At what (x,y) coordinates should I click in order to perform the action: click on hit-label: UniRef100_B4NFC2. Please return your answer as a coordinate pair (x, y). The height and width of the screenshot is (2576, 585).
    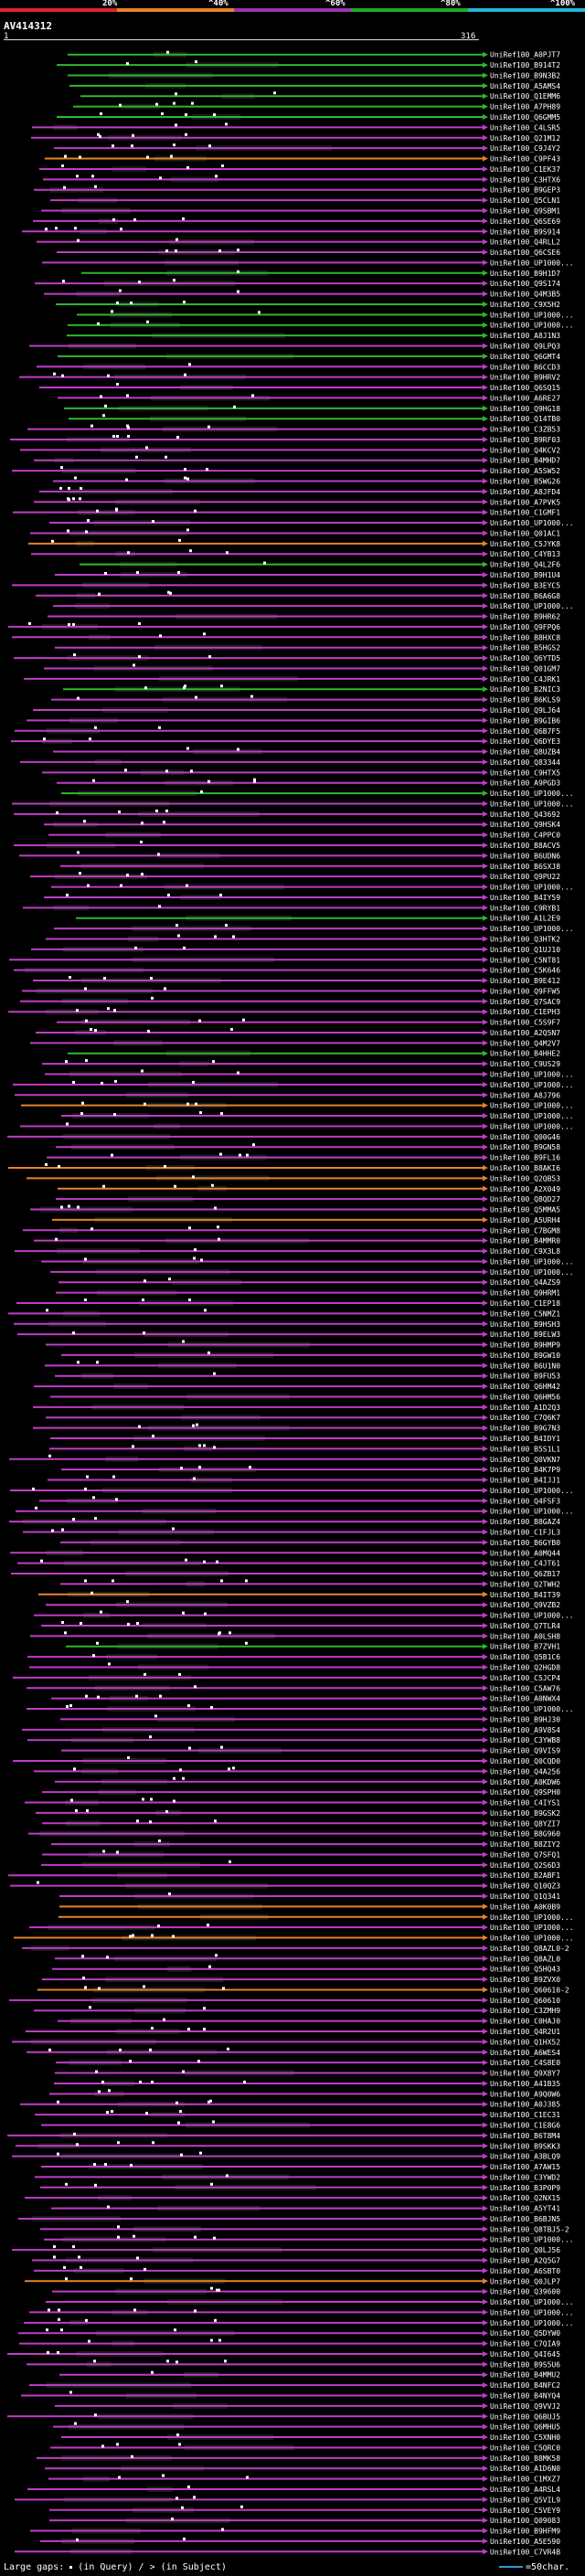
    Looking at the image, I should click on (525, 2385).